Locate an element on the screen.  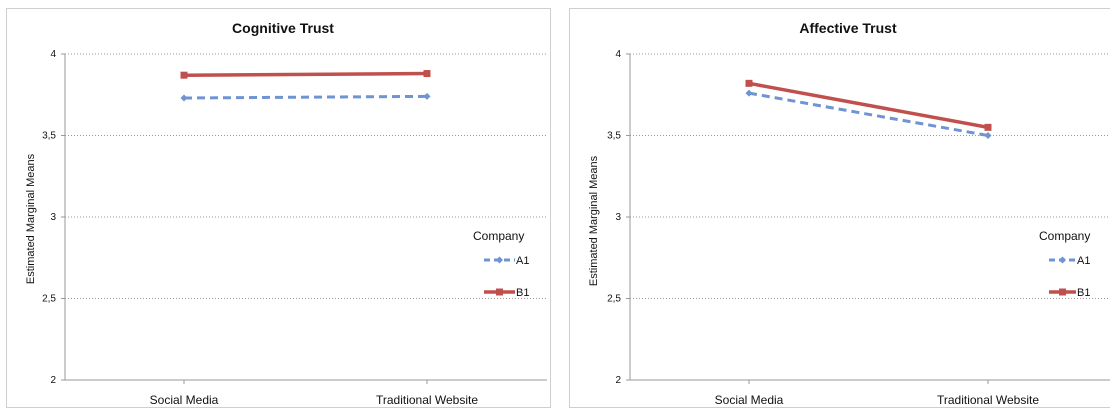
chart-title: Affective Trust is located at coordinates (848, 28).